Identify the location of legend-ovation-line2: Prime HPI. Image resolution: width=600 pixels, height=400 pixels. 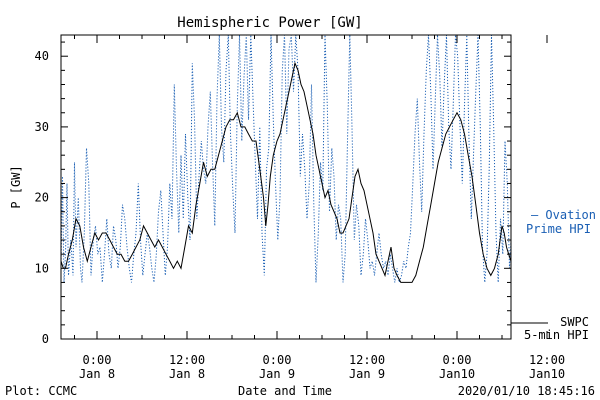
(558, 229).